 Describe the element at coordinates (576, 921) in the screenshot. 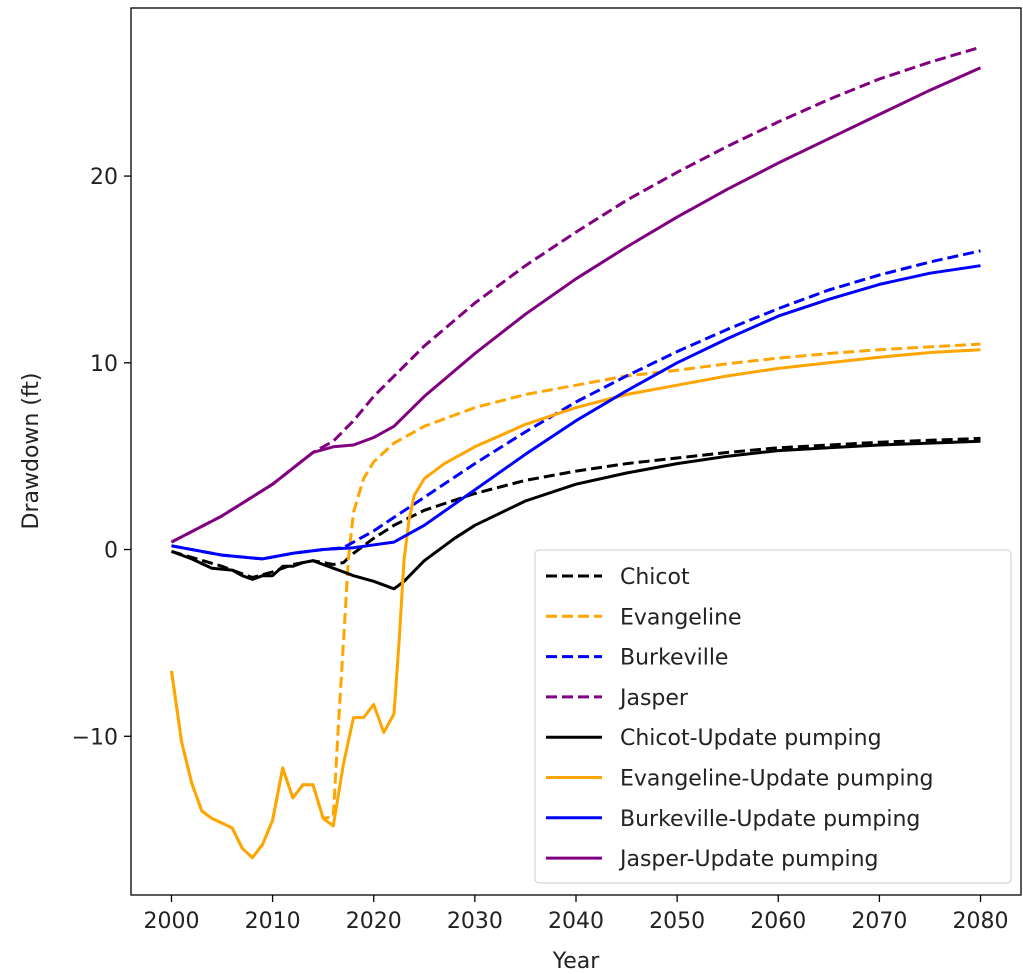

I see `x-tick-label: 2040` at that location.